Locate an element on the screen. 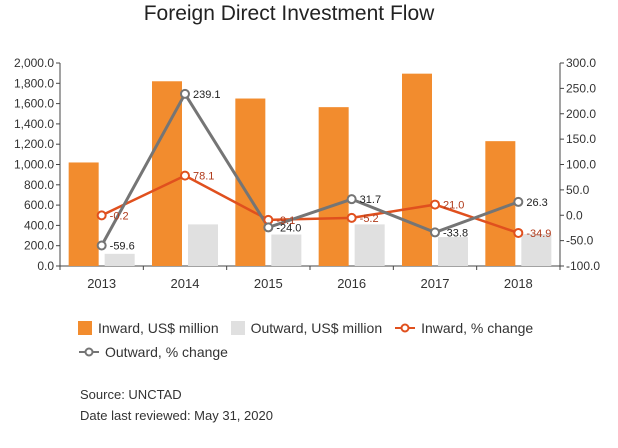 This screenshot has width=618, height=448. data-label-outward: -59.6 is located at coordinates (122, 246).